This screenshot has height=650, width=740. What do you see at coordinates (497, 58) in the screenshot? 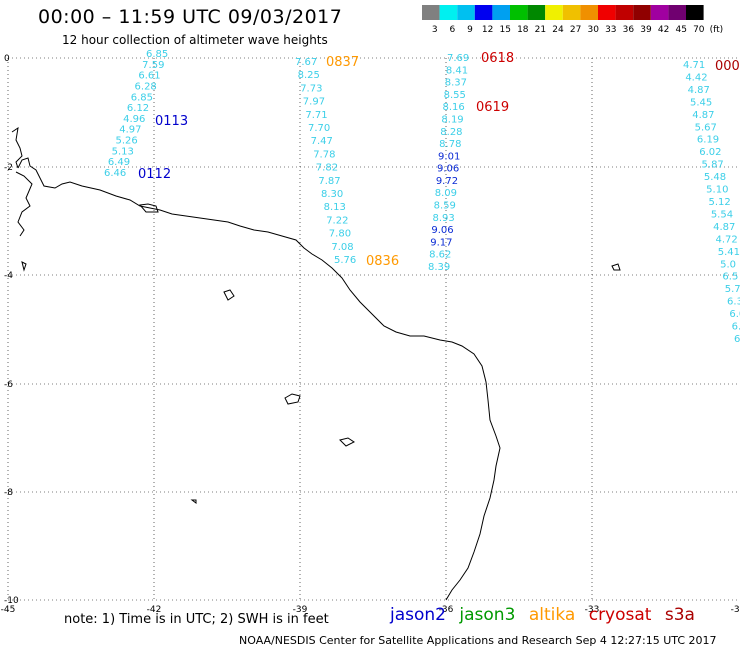
I see `track-time-label: 0618` at bounding box center [497, 58].